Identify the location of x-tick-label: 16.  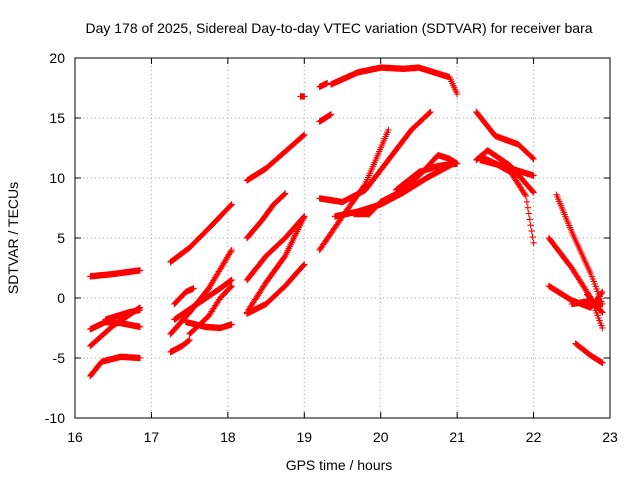
(75, 437).